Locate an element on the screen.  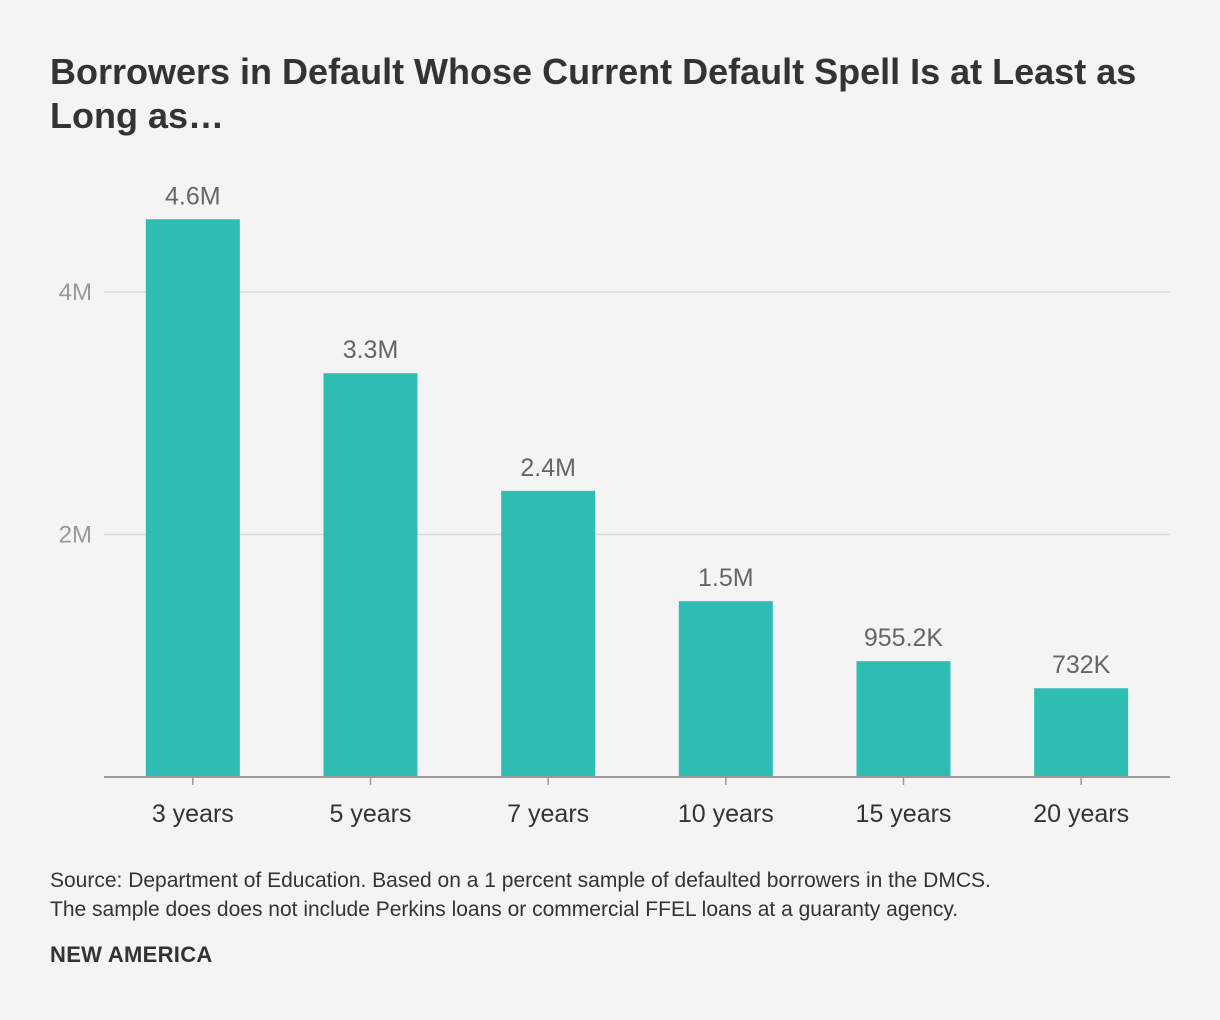
data-label: 955.2K is located at coordinates (904, 638).